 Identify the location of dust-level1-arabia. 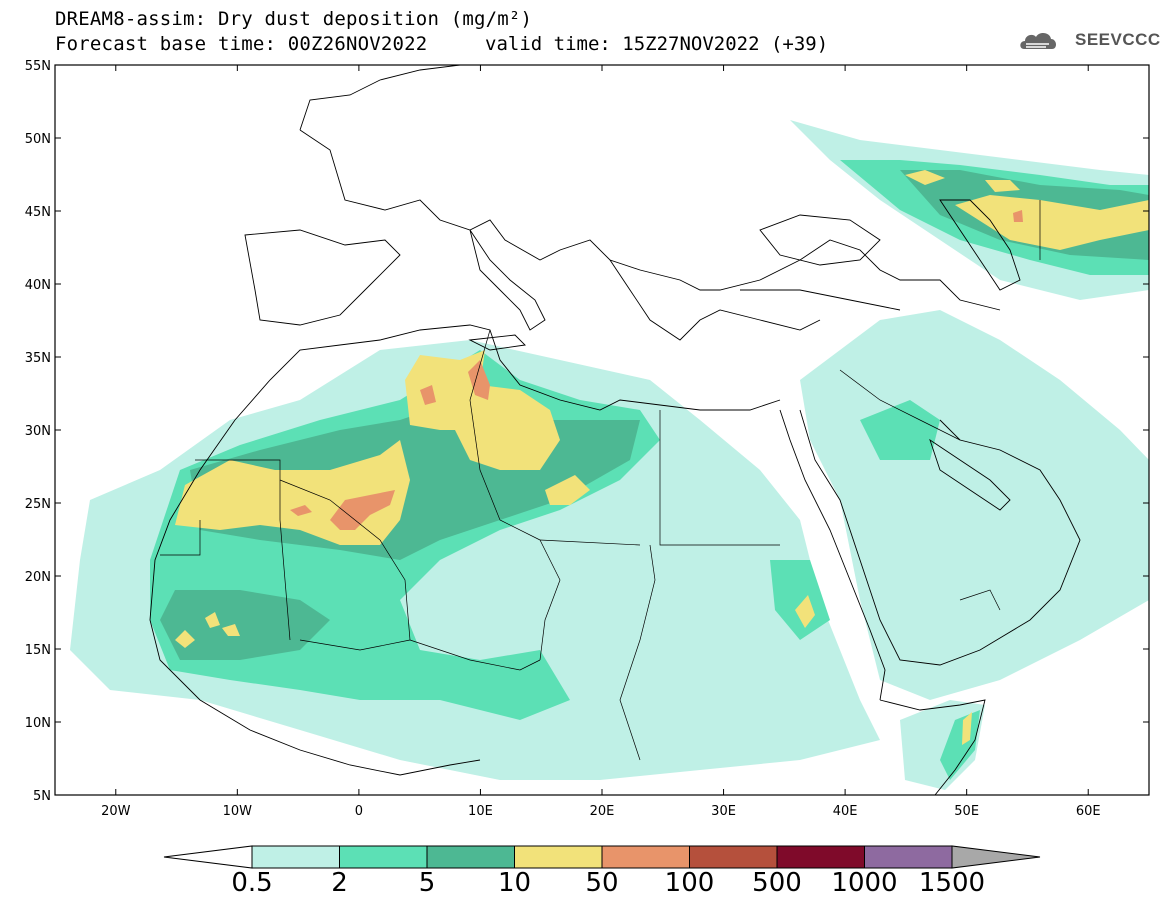
(974, 505).